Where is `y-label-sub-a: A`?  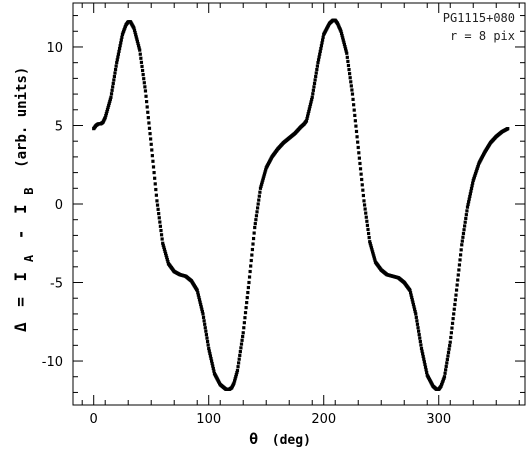 y-label-sub-a: A is located at coordinates (29, 258).